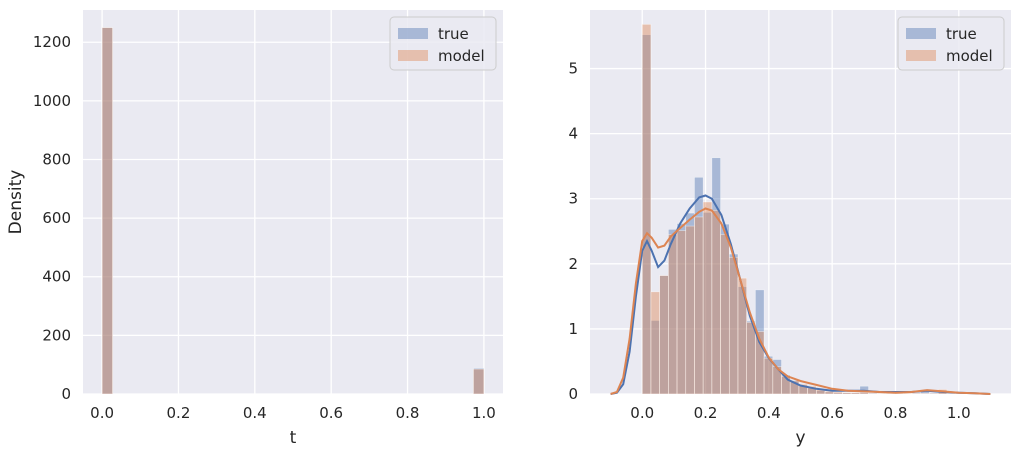  I want to click on y-tick-label: 3, so click(573, 199).